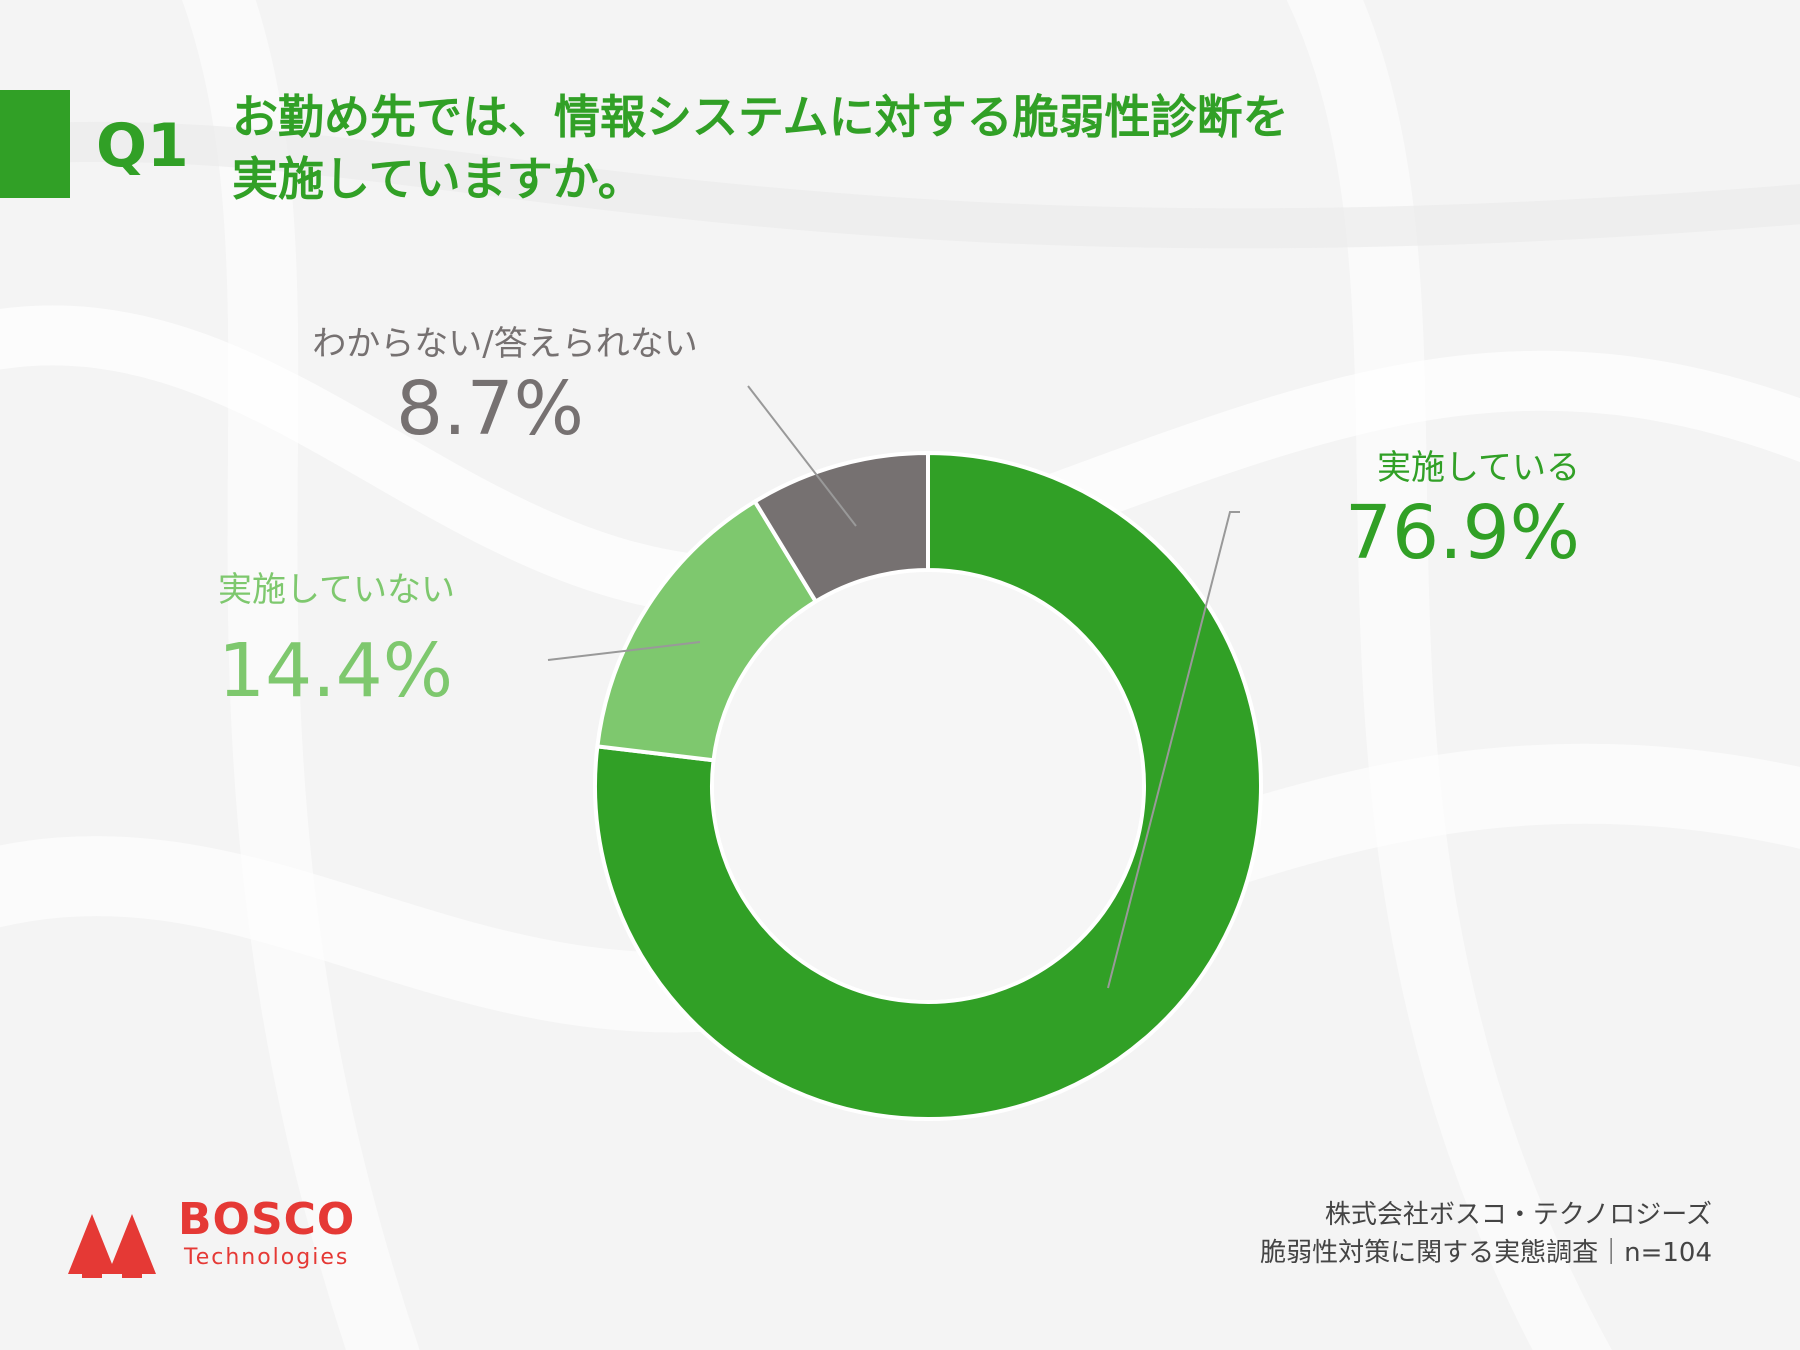 Image resolution: width=1800 pixels, height=1350 pixels. What do you see at coordinates (438, 179) in the screenshot?
I see `question-title-line-2: 実施していますか。` at bounding box center [438, 179].